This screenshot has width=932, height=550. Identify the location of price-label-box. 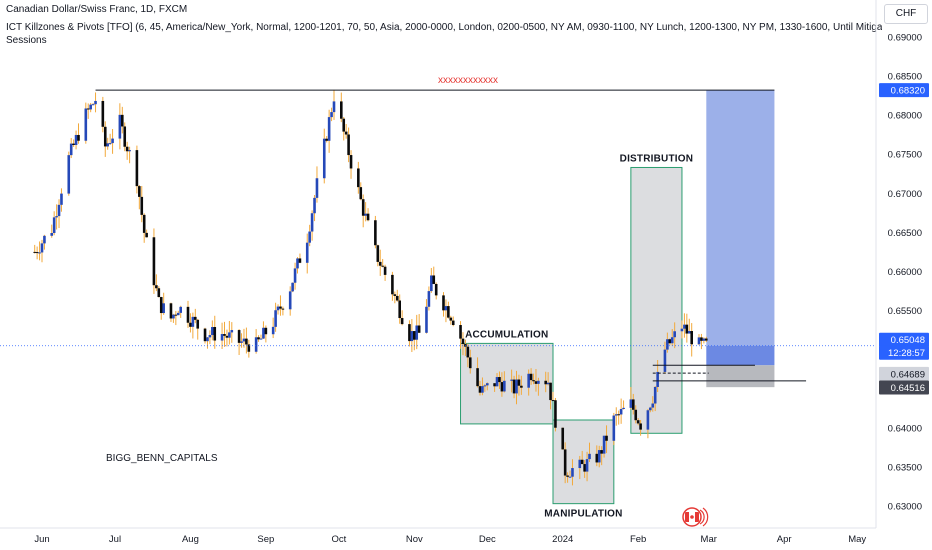
(904, 387).